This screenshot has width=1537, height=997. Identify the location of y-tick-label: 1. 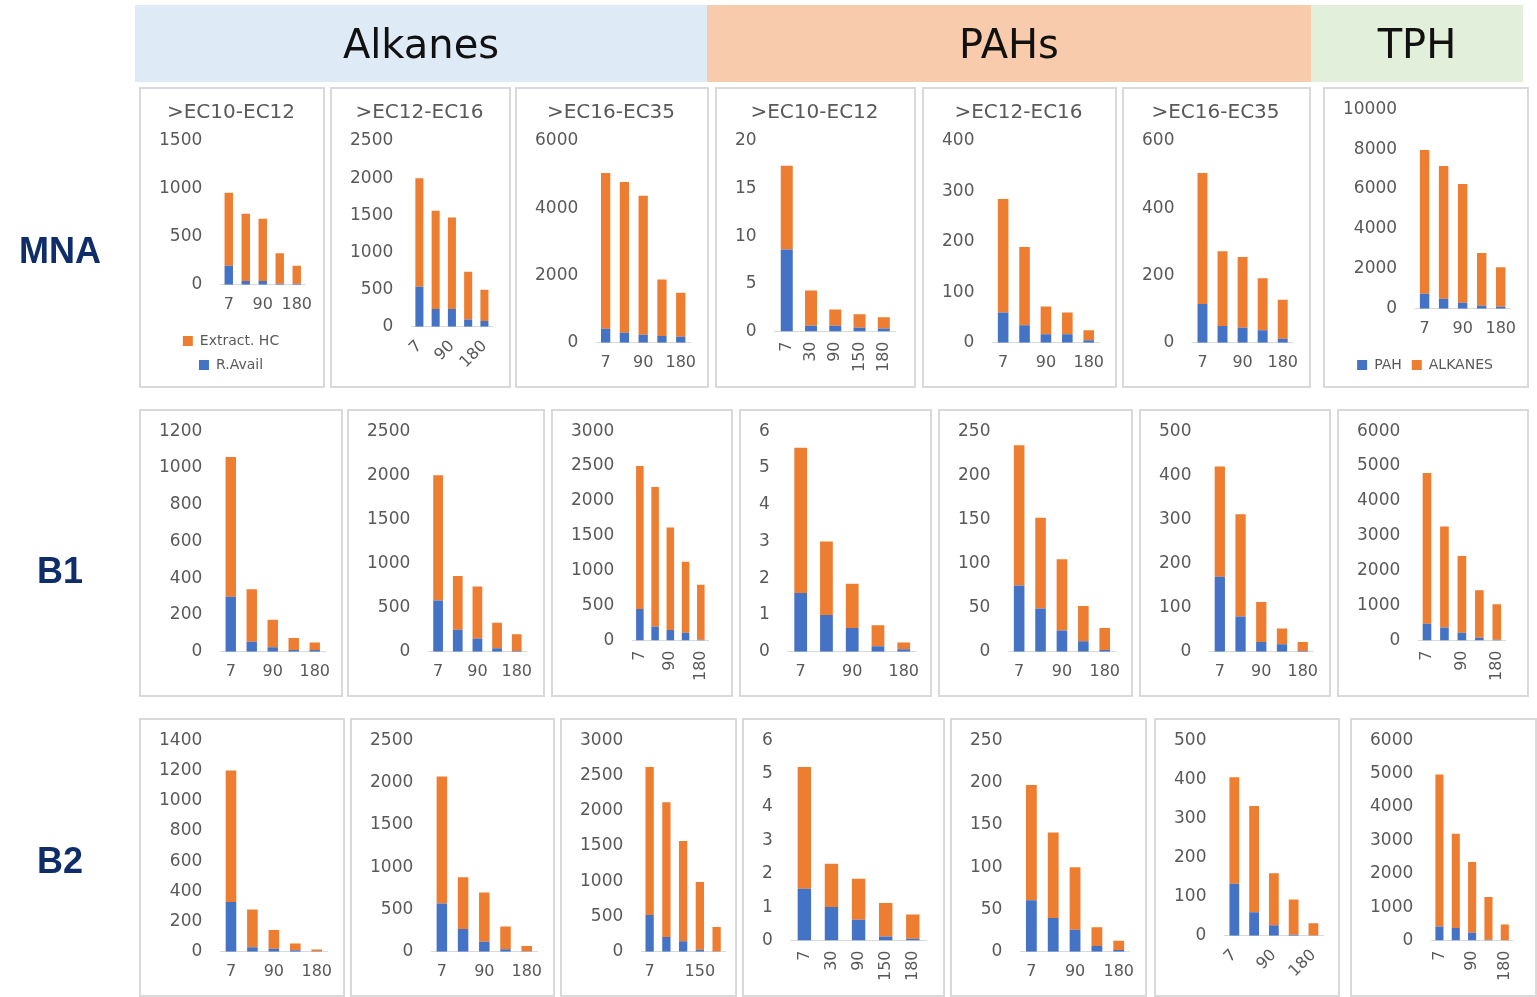
(764, 613).